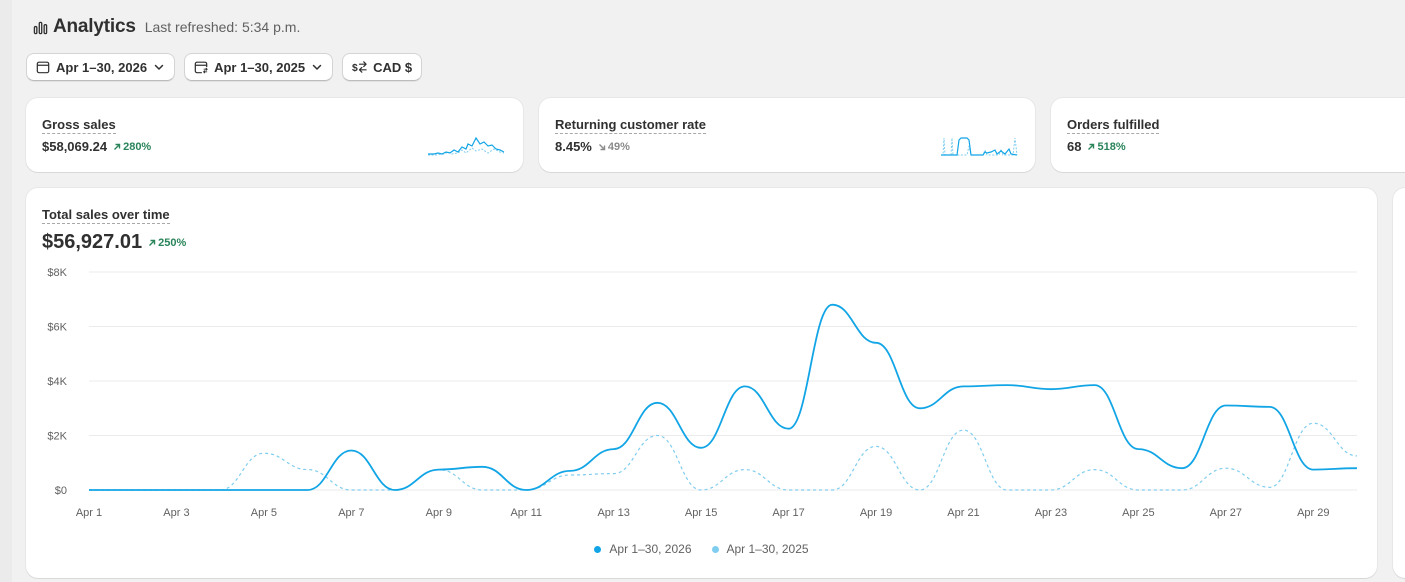  What do you see at coordinates (1051, 513) in the screenshot?
I see `x-tick-label: Apr 23` at bounding box center [1051, 513].